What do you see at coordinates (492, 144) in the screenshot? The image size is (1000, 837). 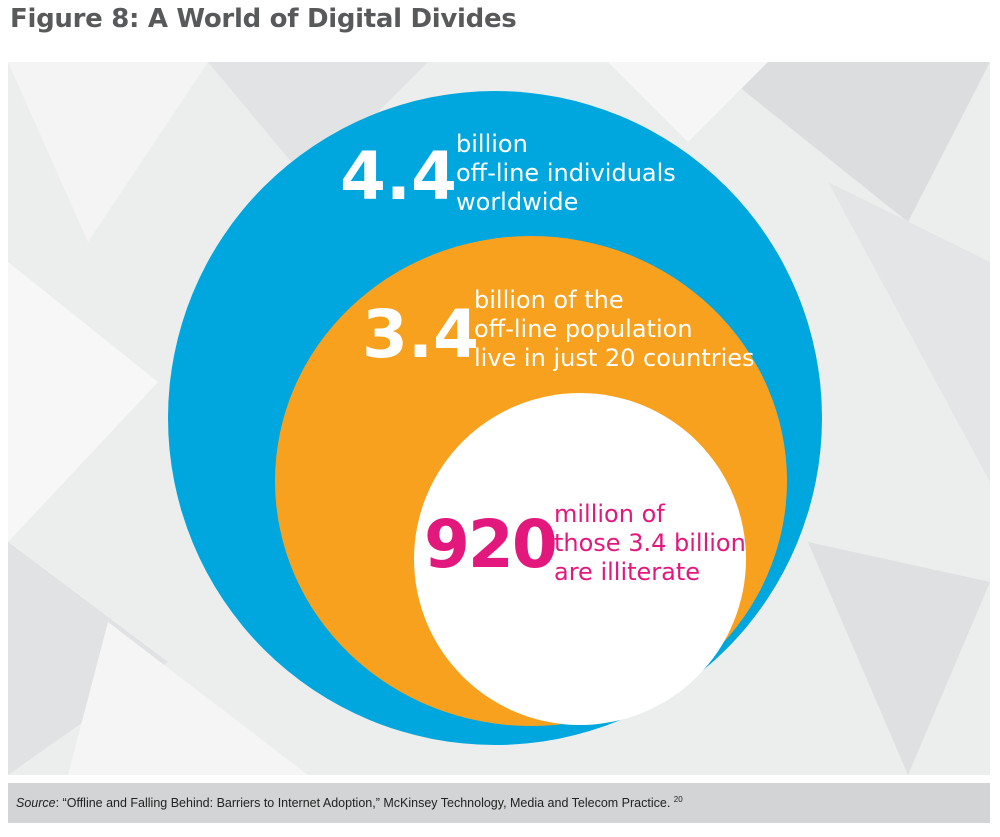 I see `stat-desc-line: billion` at bounding box center [492, 144].